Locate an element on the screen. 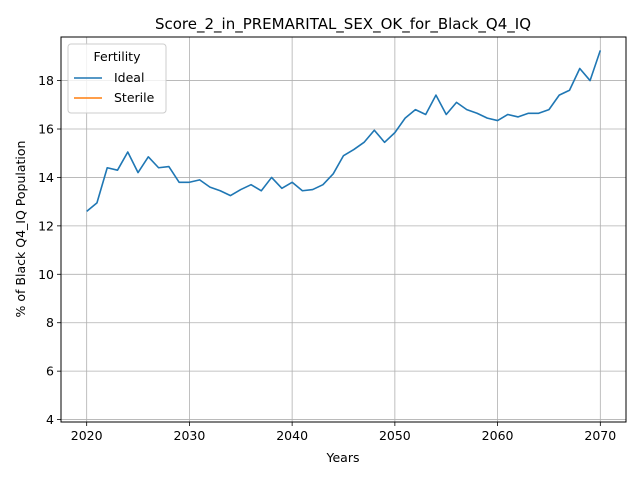 The image size is (640, 480). x-tick-label: 2060 is located at coordinates (498, 435).